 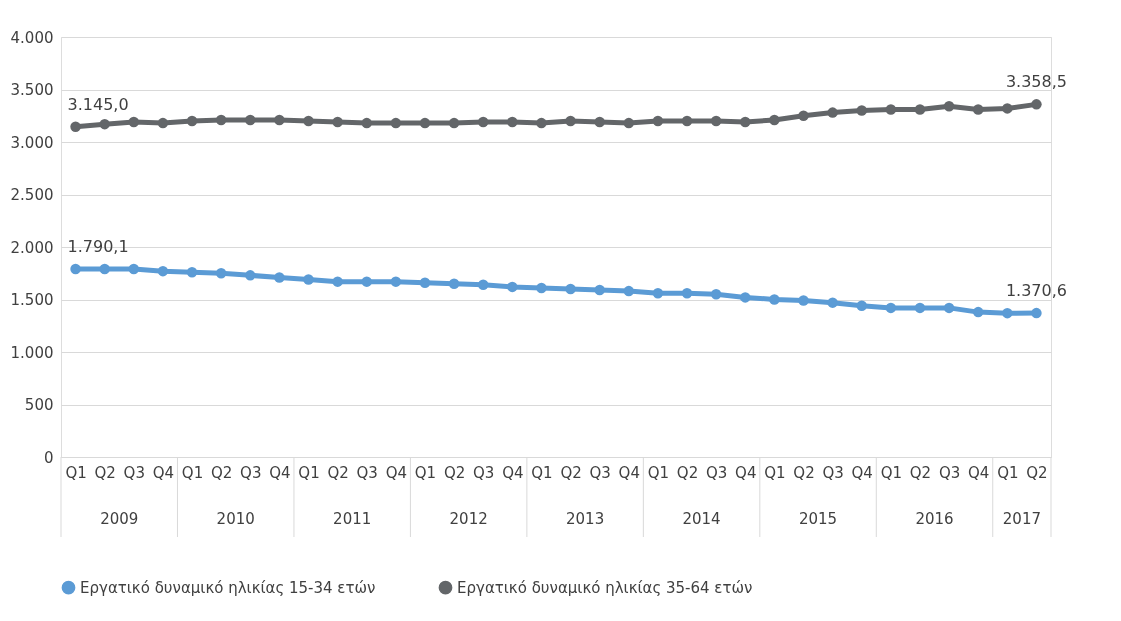 I want to click on text: 2014, so click(x=701, y=519).